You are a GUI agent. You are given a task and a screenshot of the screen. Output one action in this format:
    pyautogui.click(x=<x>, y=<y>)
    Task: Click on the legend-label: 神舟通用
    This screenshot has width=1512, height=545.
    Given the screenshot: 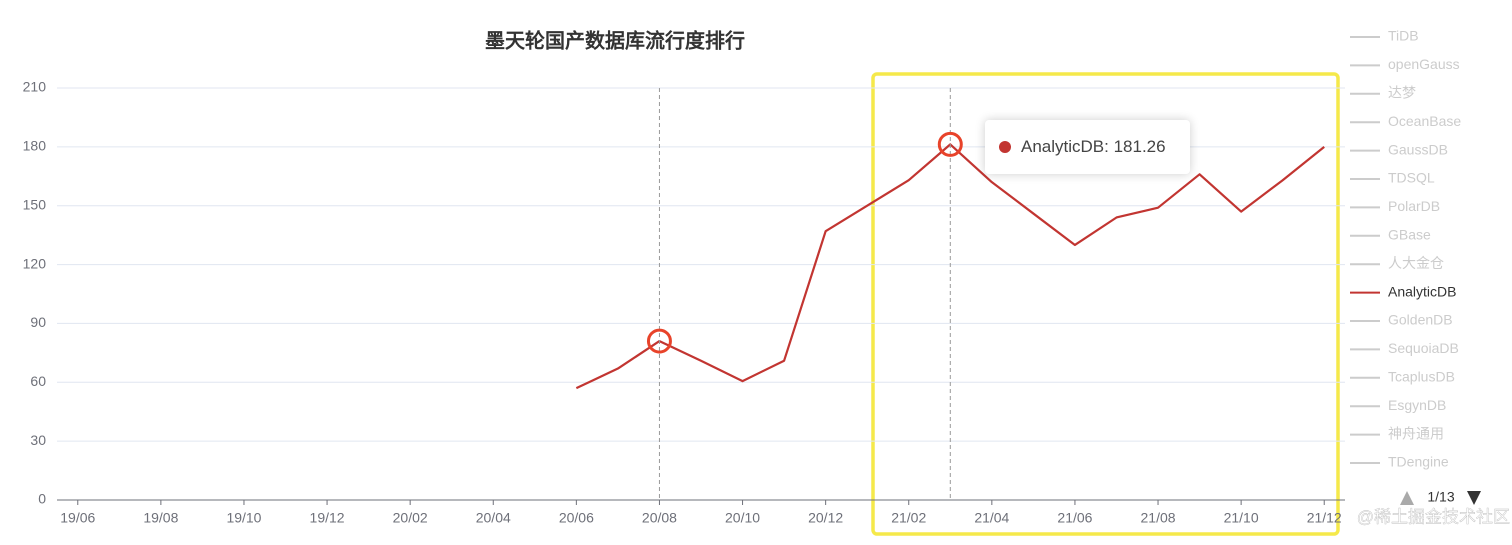 What is the action you would take?
    pyautogui.click(x=1416, y=433)
    